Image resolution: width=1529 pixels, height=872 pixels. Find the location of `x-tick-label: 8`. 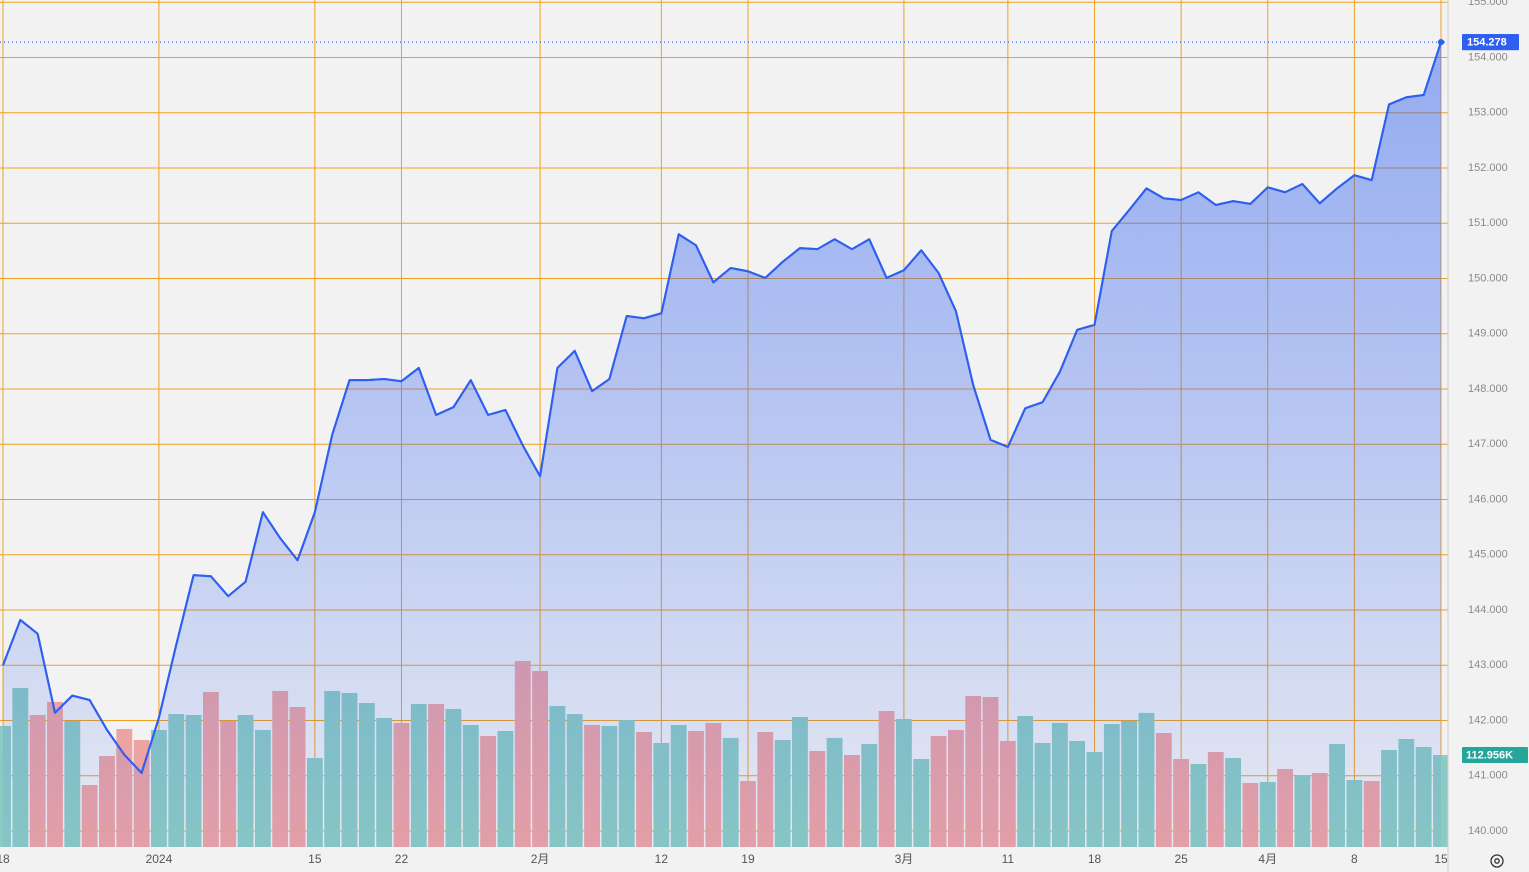

x-tick-label: 8 is located at coordinates (1354, 859).